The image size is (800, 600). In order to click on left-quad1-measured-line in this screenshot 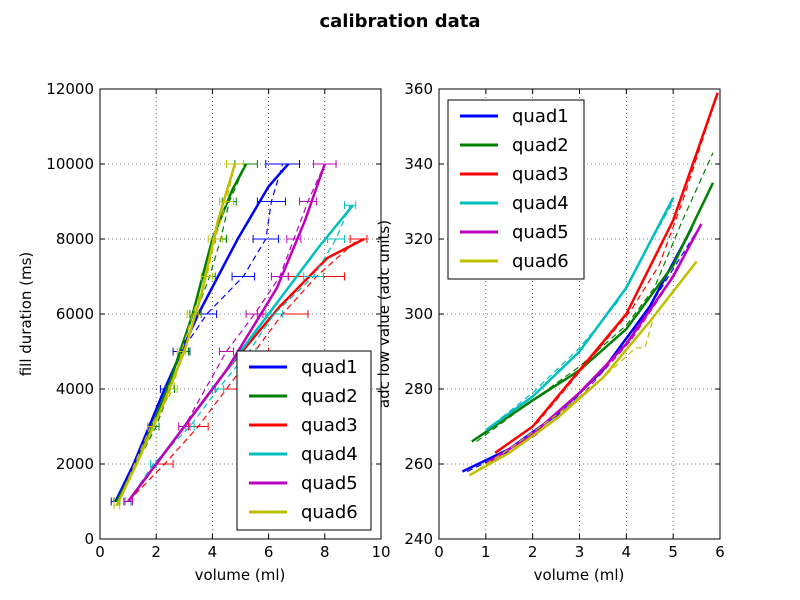, I will do `click(199, 332)`.